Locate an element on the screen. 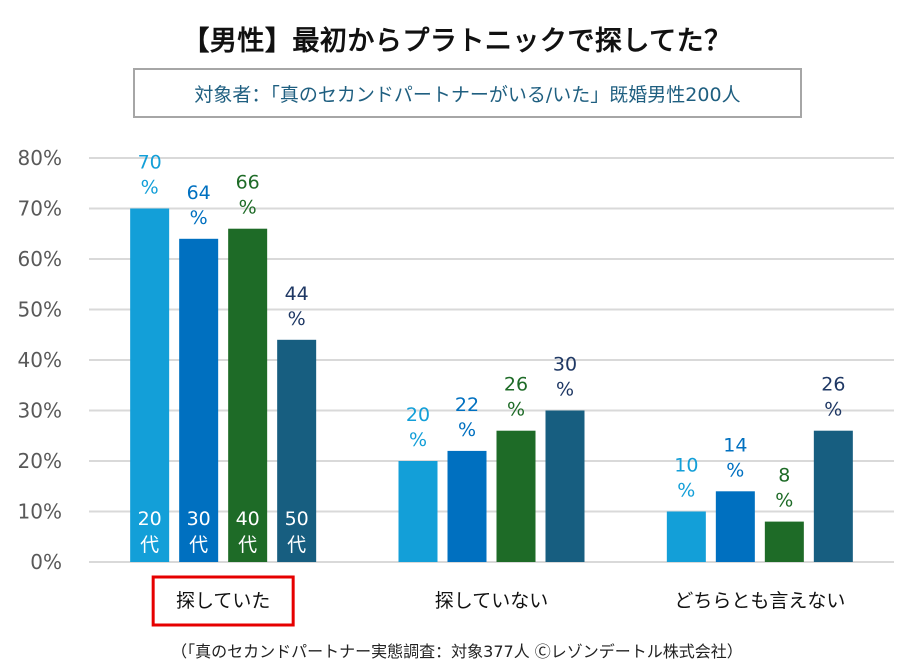  series-label-number: 30 is located at coordinates (199, 519).